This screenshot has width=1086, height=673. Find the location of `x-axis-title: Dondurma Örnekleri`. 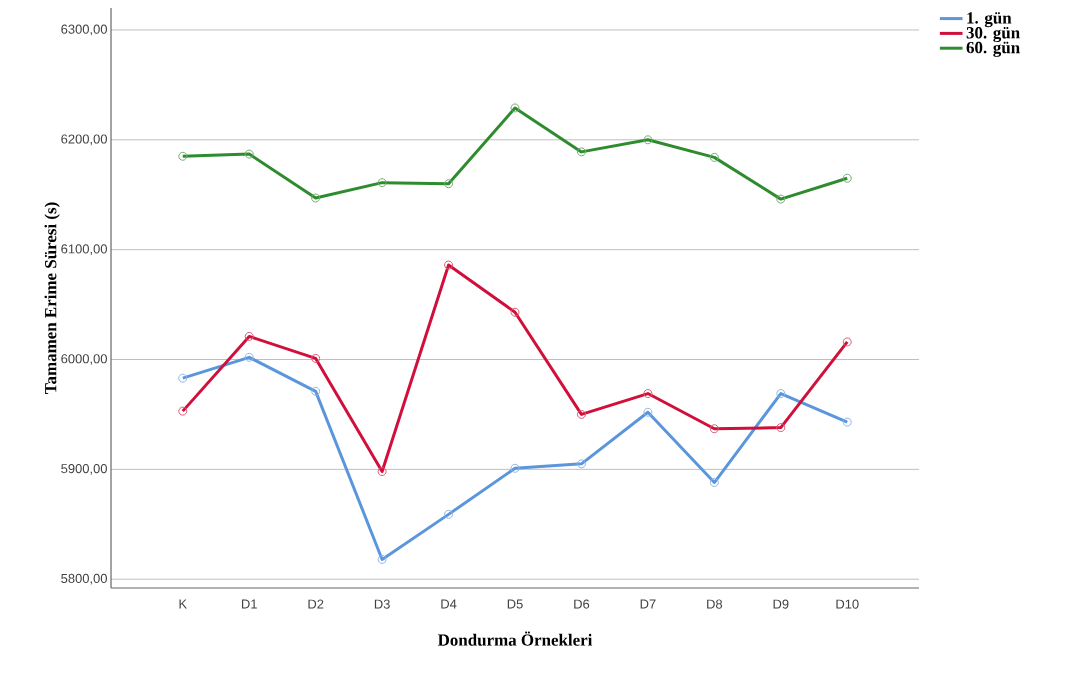

x-axis-title: Dondurma Örnekleri is located at coordinates (515, 638).